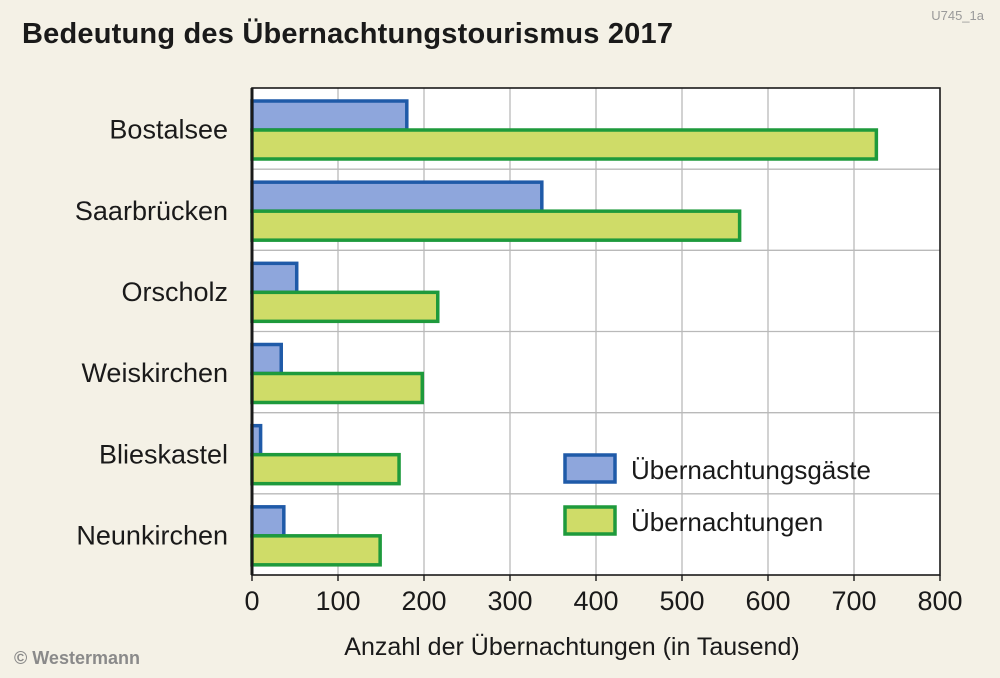 Image resolution: width=1000 pixels, height=678 pixels. Describe the element at coordinates (154, 373) in the screenshot. I see `category-label: Weiskirchen` at that location.